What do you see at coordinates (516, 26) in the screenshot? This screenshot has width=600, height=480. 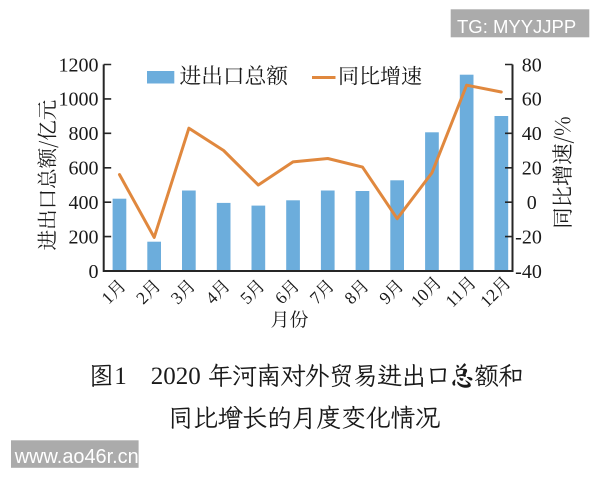 I see `svg-text: TG: MYYJJPP` at bounding box center [516, 26].